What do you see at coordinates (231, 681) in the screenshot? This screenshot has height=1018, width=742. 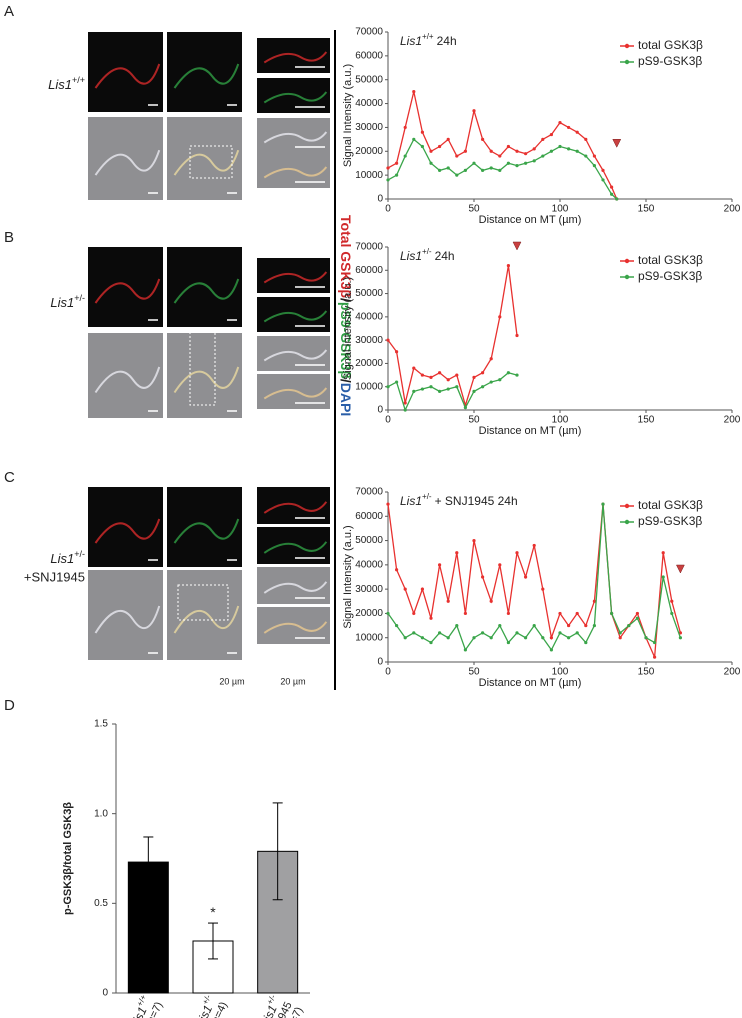 I see `scale-label: 20 µm` at bounding box center [231, 681].